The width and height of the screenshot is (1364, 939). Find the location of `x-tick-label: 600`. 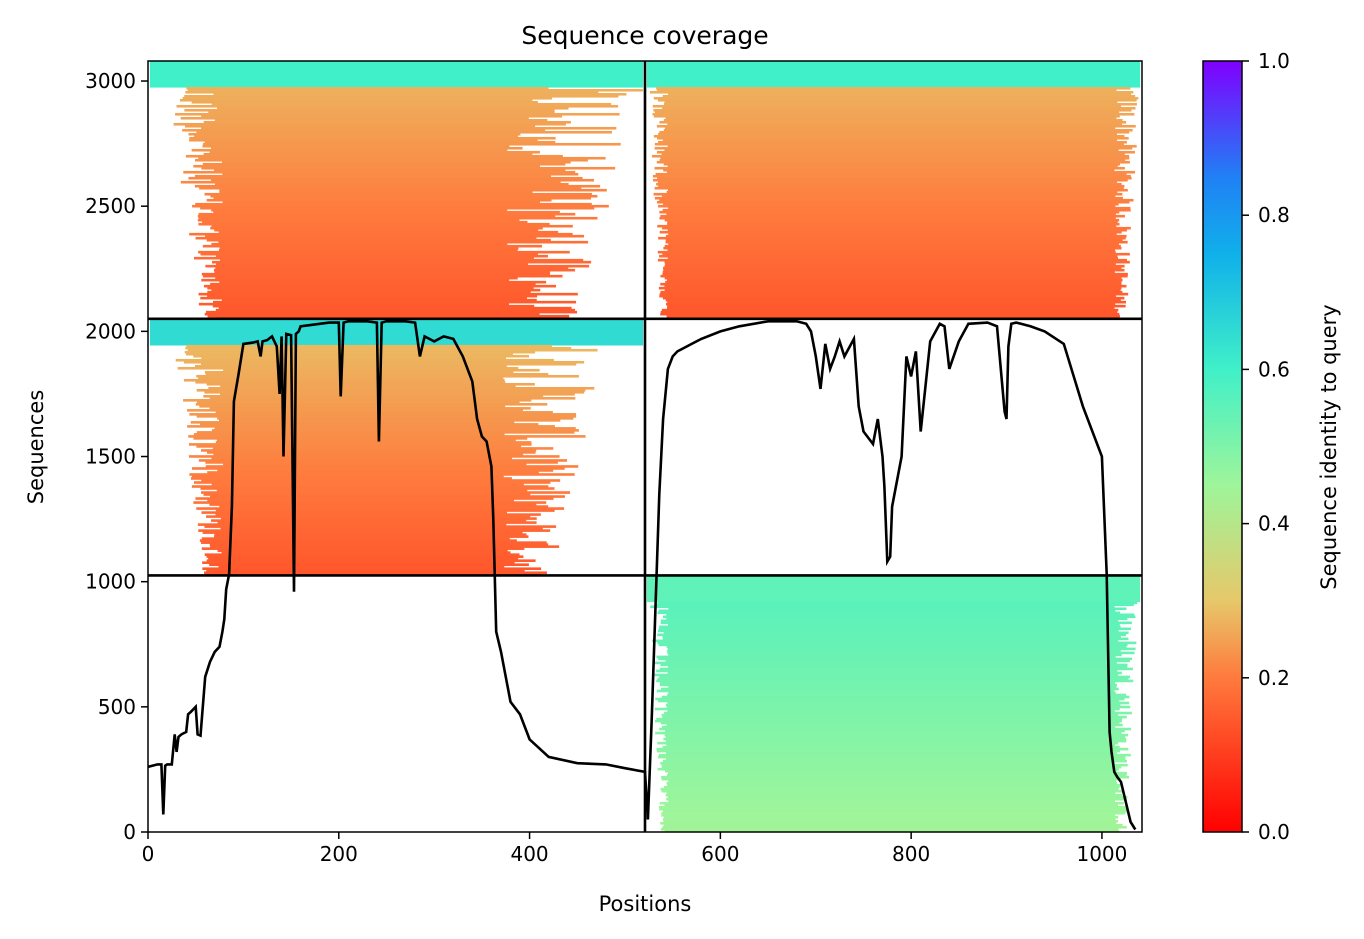

x-tick-label: 600 is located at coordinates (720, 854).